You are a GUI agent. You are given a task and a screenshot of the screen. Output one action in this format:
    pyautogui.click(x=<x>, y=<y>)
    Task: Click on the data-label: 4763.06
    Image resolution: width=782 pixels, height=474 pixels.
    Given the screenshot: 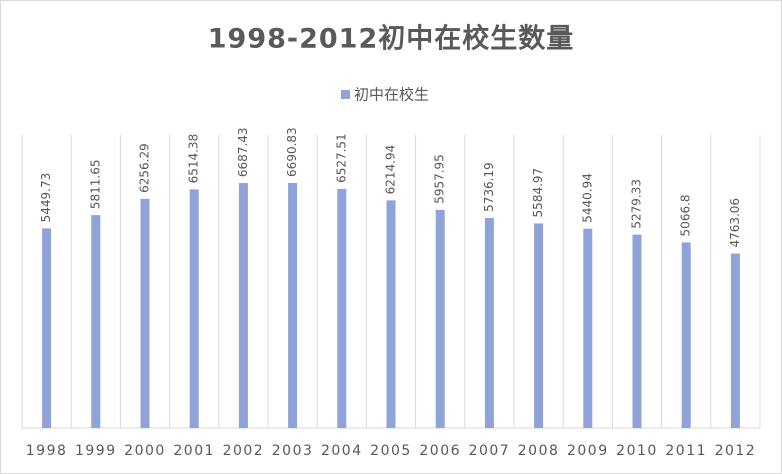 What is the action you would take?
    pyautogui.click(x=735, y=223)
    